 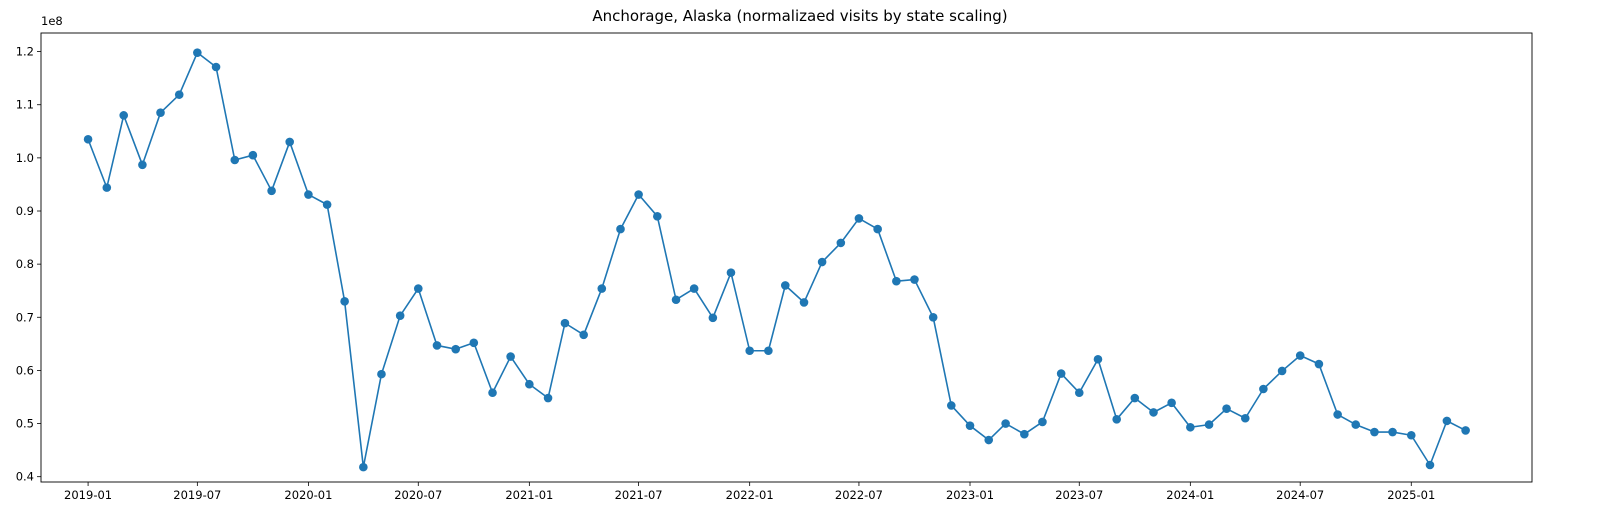 I want to click on y-tick-label: 0.4, so click(x=25, y=477).